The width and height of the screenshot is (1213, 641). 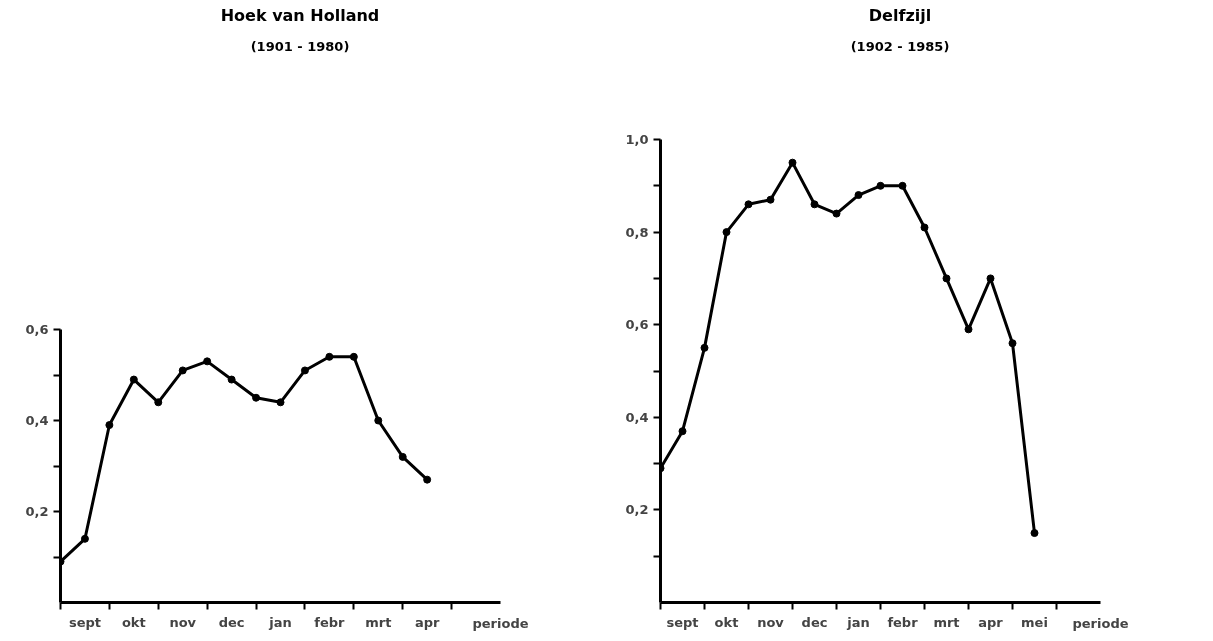 What do you see at coordinates (900, 16) in the screenshot?
I see `chart-title: Delfzijl` at bounding box center [900, 16].